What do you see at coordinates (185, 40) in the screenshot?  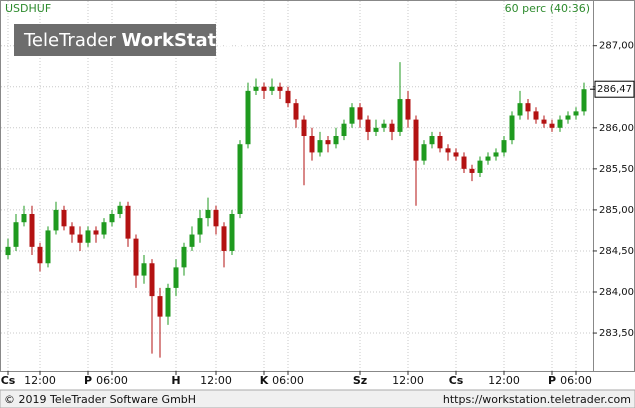 I see `logo-product: WorkStation` at bounding box center [185, 40].